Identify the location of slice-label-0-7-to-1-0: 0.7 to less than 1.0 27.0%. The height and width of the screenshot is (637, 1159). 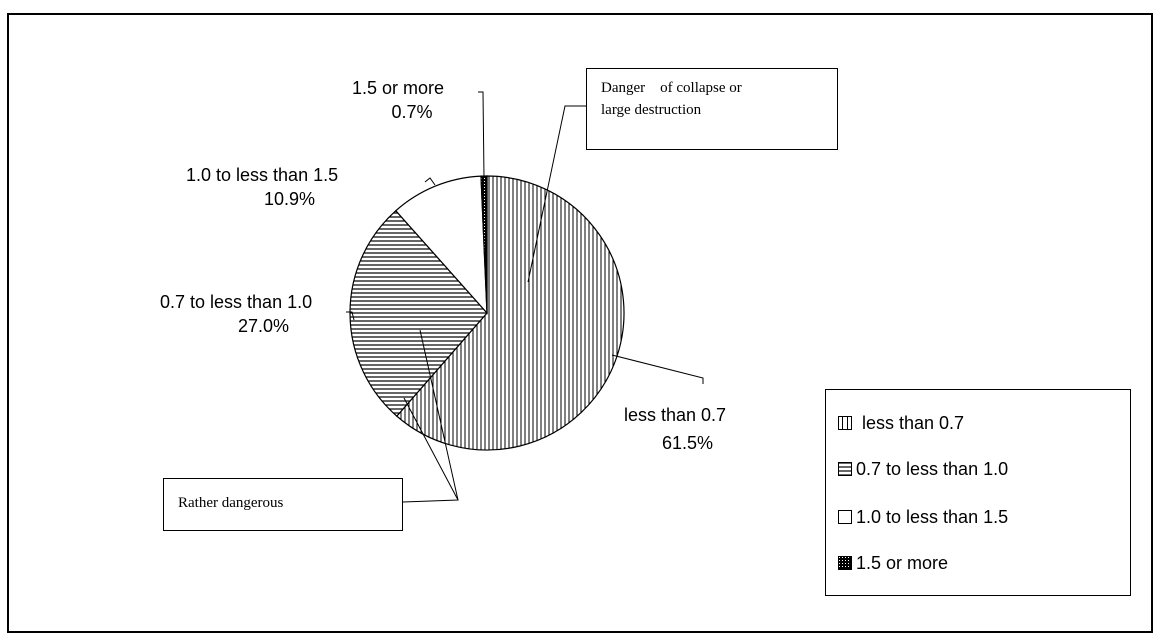
(236, 314).